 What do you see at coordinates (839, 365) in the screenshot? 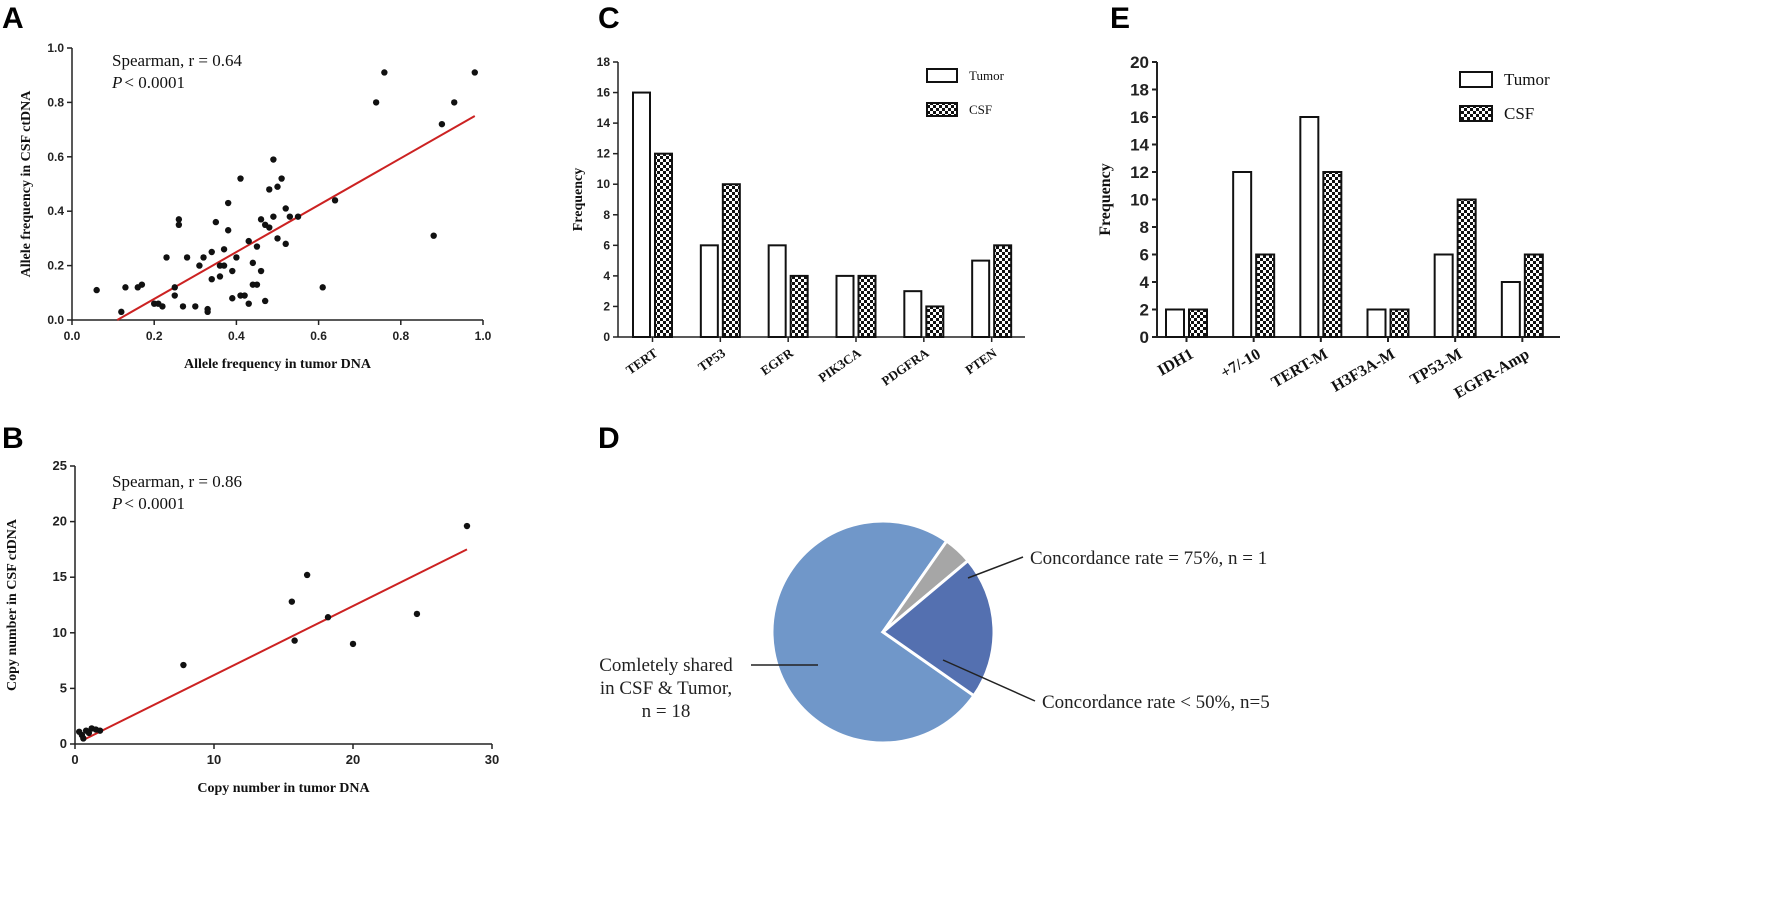
I see `category-label-c: PIK3CA` at bounding box center [839, 365].